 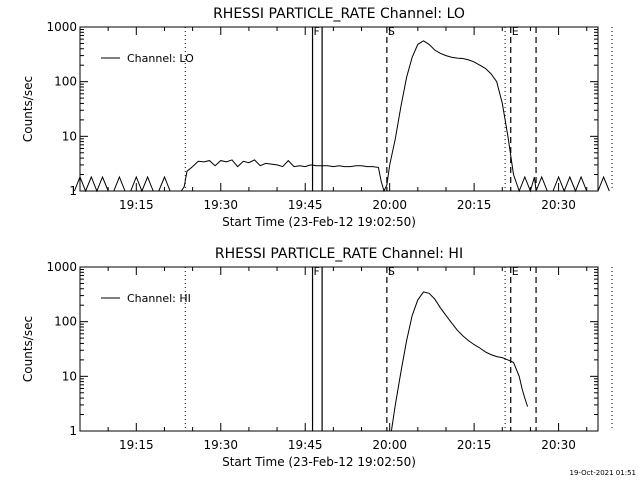 I want to click on footer-timestamp: 19-Oct-2021 01:51, so click(x=602, y=473).